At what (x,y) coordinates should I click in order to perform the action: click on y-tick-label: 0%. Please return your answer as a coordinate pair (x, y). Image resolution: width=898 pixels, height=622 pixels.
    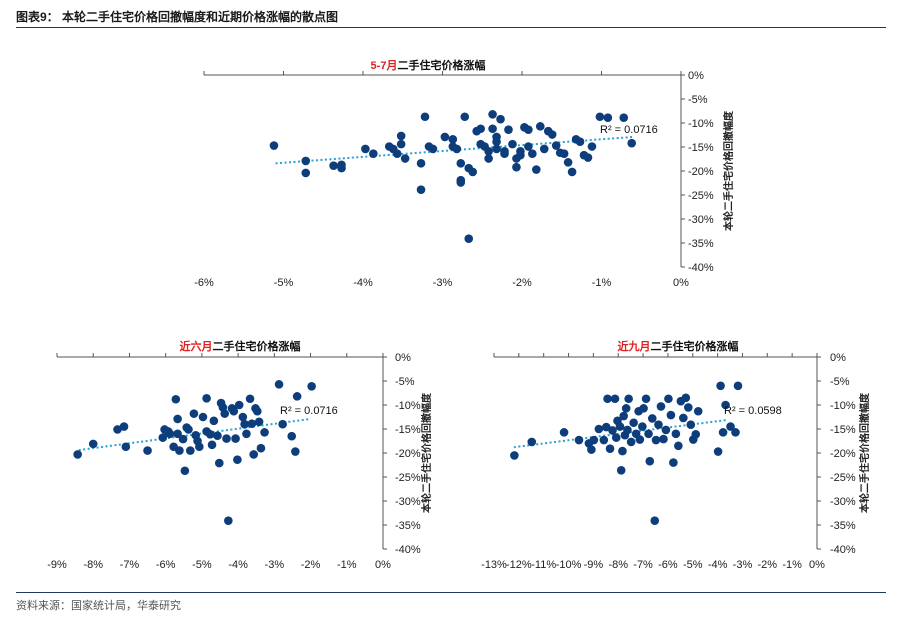
    Looking at the image, I should click on (838, 358).